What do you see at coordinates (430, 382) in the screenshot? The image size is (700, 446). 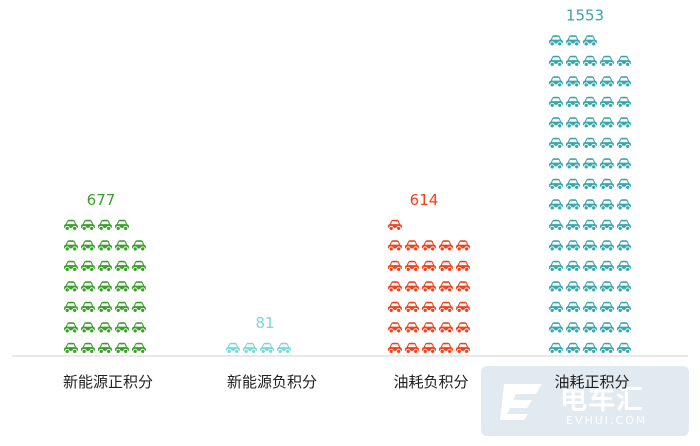 I see `x-tick-label: 油耗负积分` at bounding box center [430, 382].